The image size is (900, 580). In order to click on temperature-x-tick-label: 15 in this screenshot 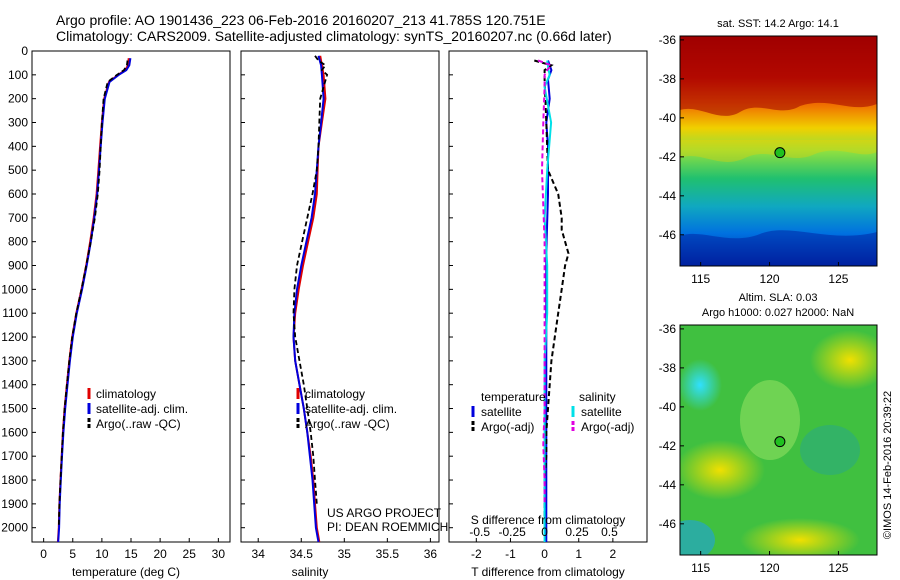, I will do `click(131, 554)`.